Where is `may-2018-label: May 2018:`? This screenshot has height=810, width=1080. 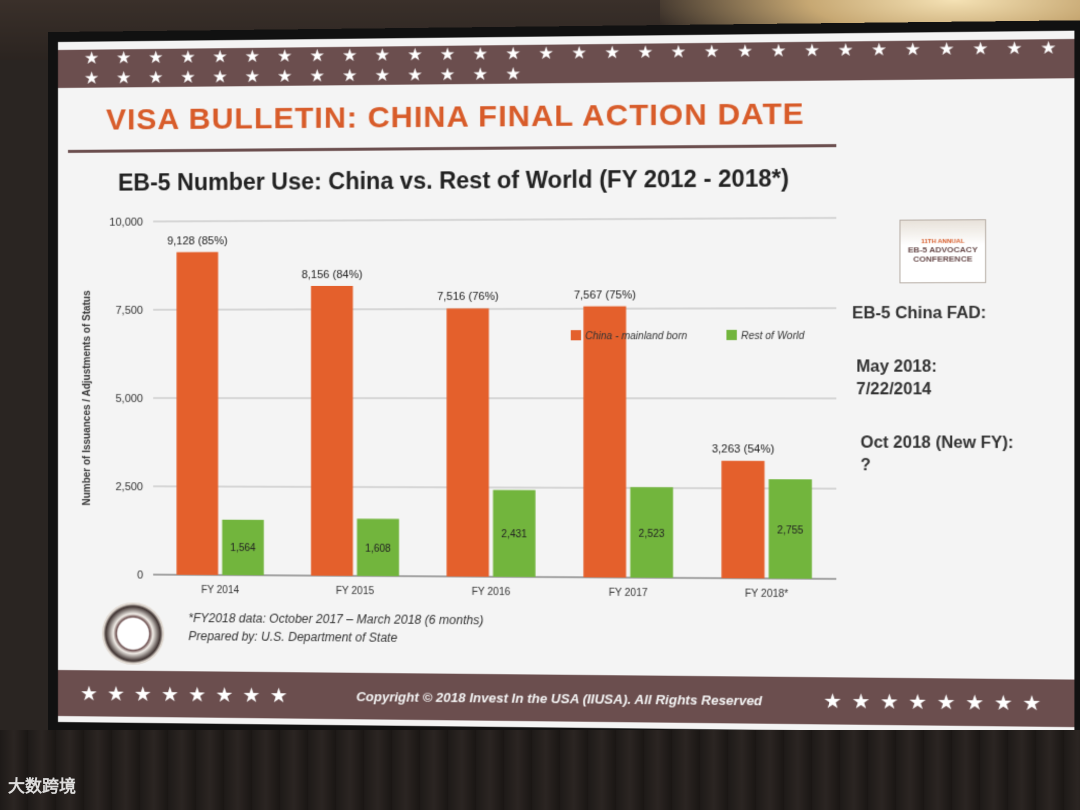
may-2018-label: May 2018: is located at coordinates (896, 367).